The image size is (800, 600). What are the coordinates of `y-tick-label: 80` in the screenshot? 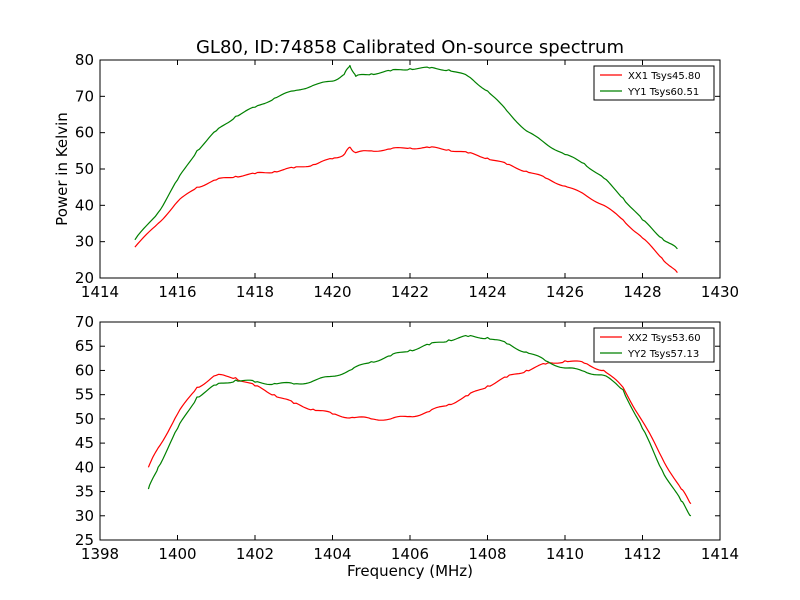 It's located at (84, 60).